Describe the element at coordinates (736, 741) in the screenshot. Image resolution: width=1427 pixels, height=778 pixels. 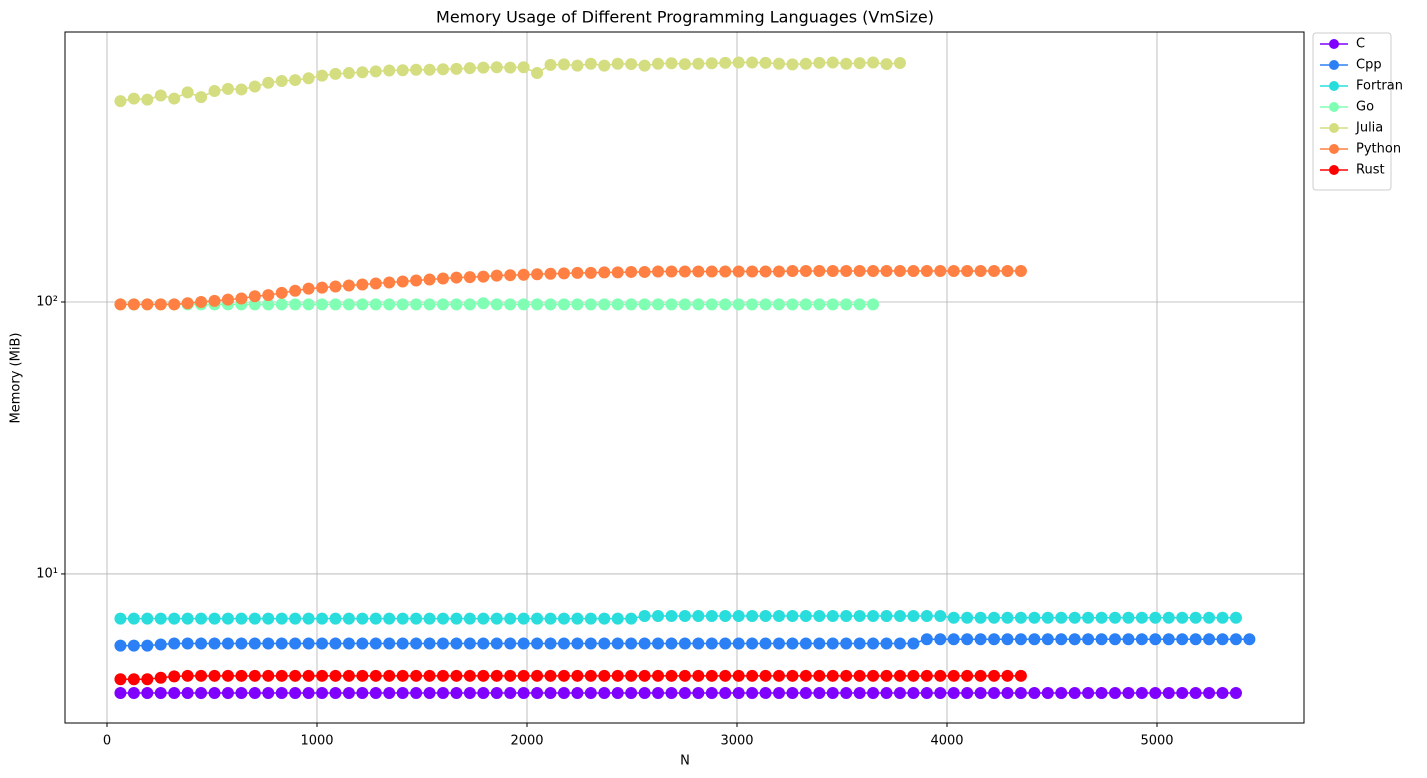
I see `x-tick-label: 3000` at that location.